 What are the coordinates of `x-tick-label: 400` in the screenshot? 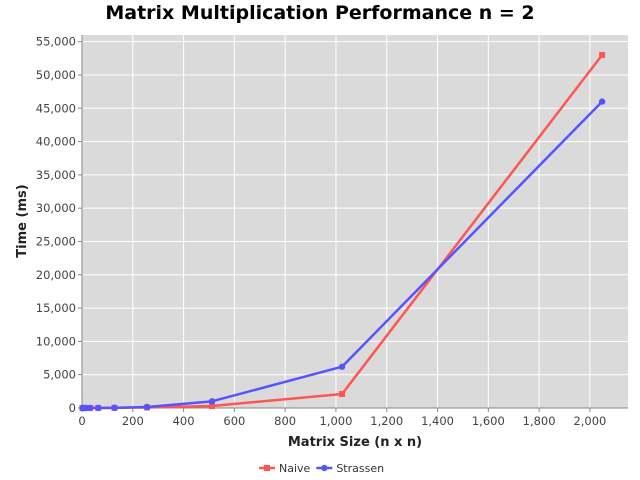 It's located at (184, 421).